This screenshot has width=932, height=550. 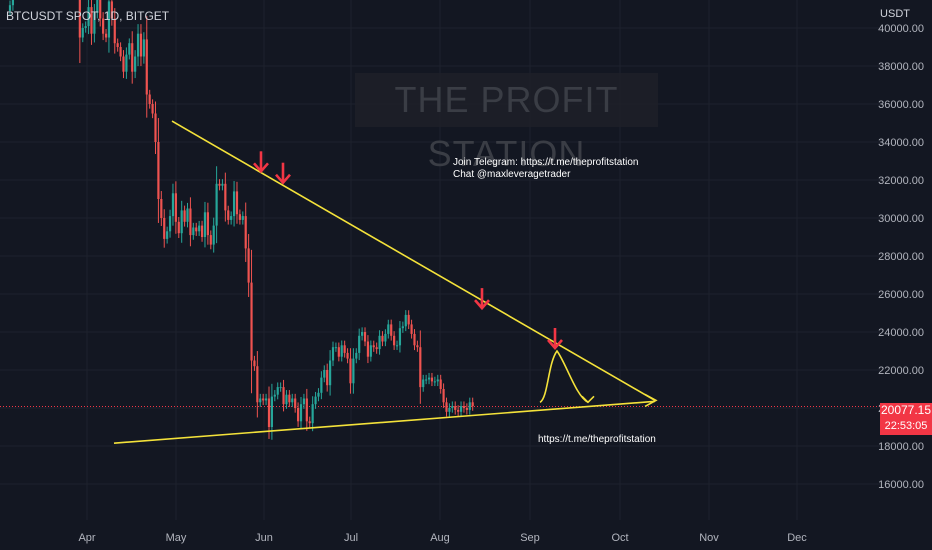 I want to click on time-tick-label: Sep, so click(x=530, y=538).